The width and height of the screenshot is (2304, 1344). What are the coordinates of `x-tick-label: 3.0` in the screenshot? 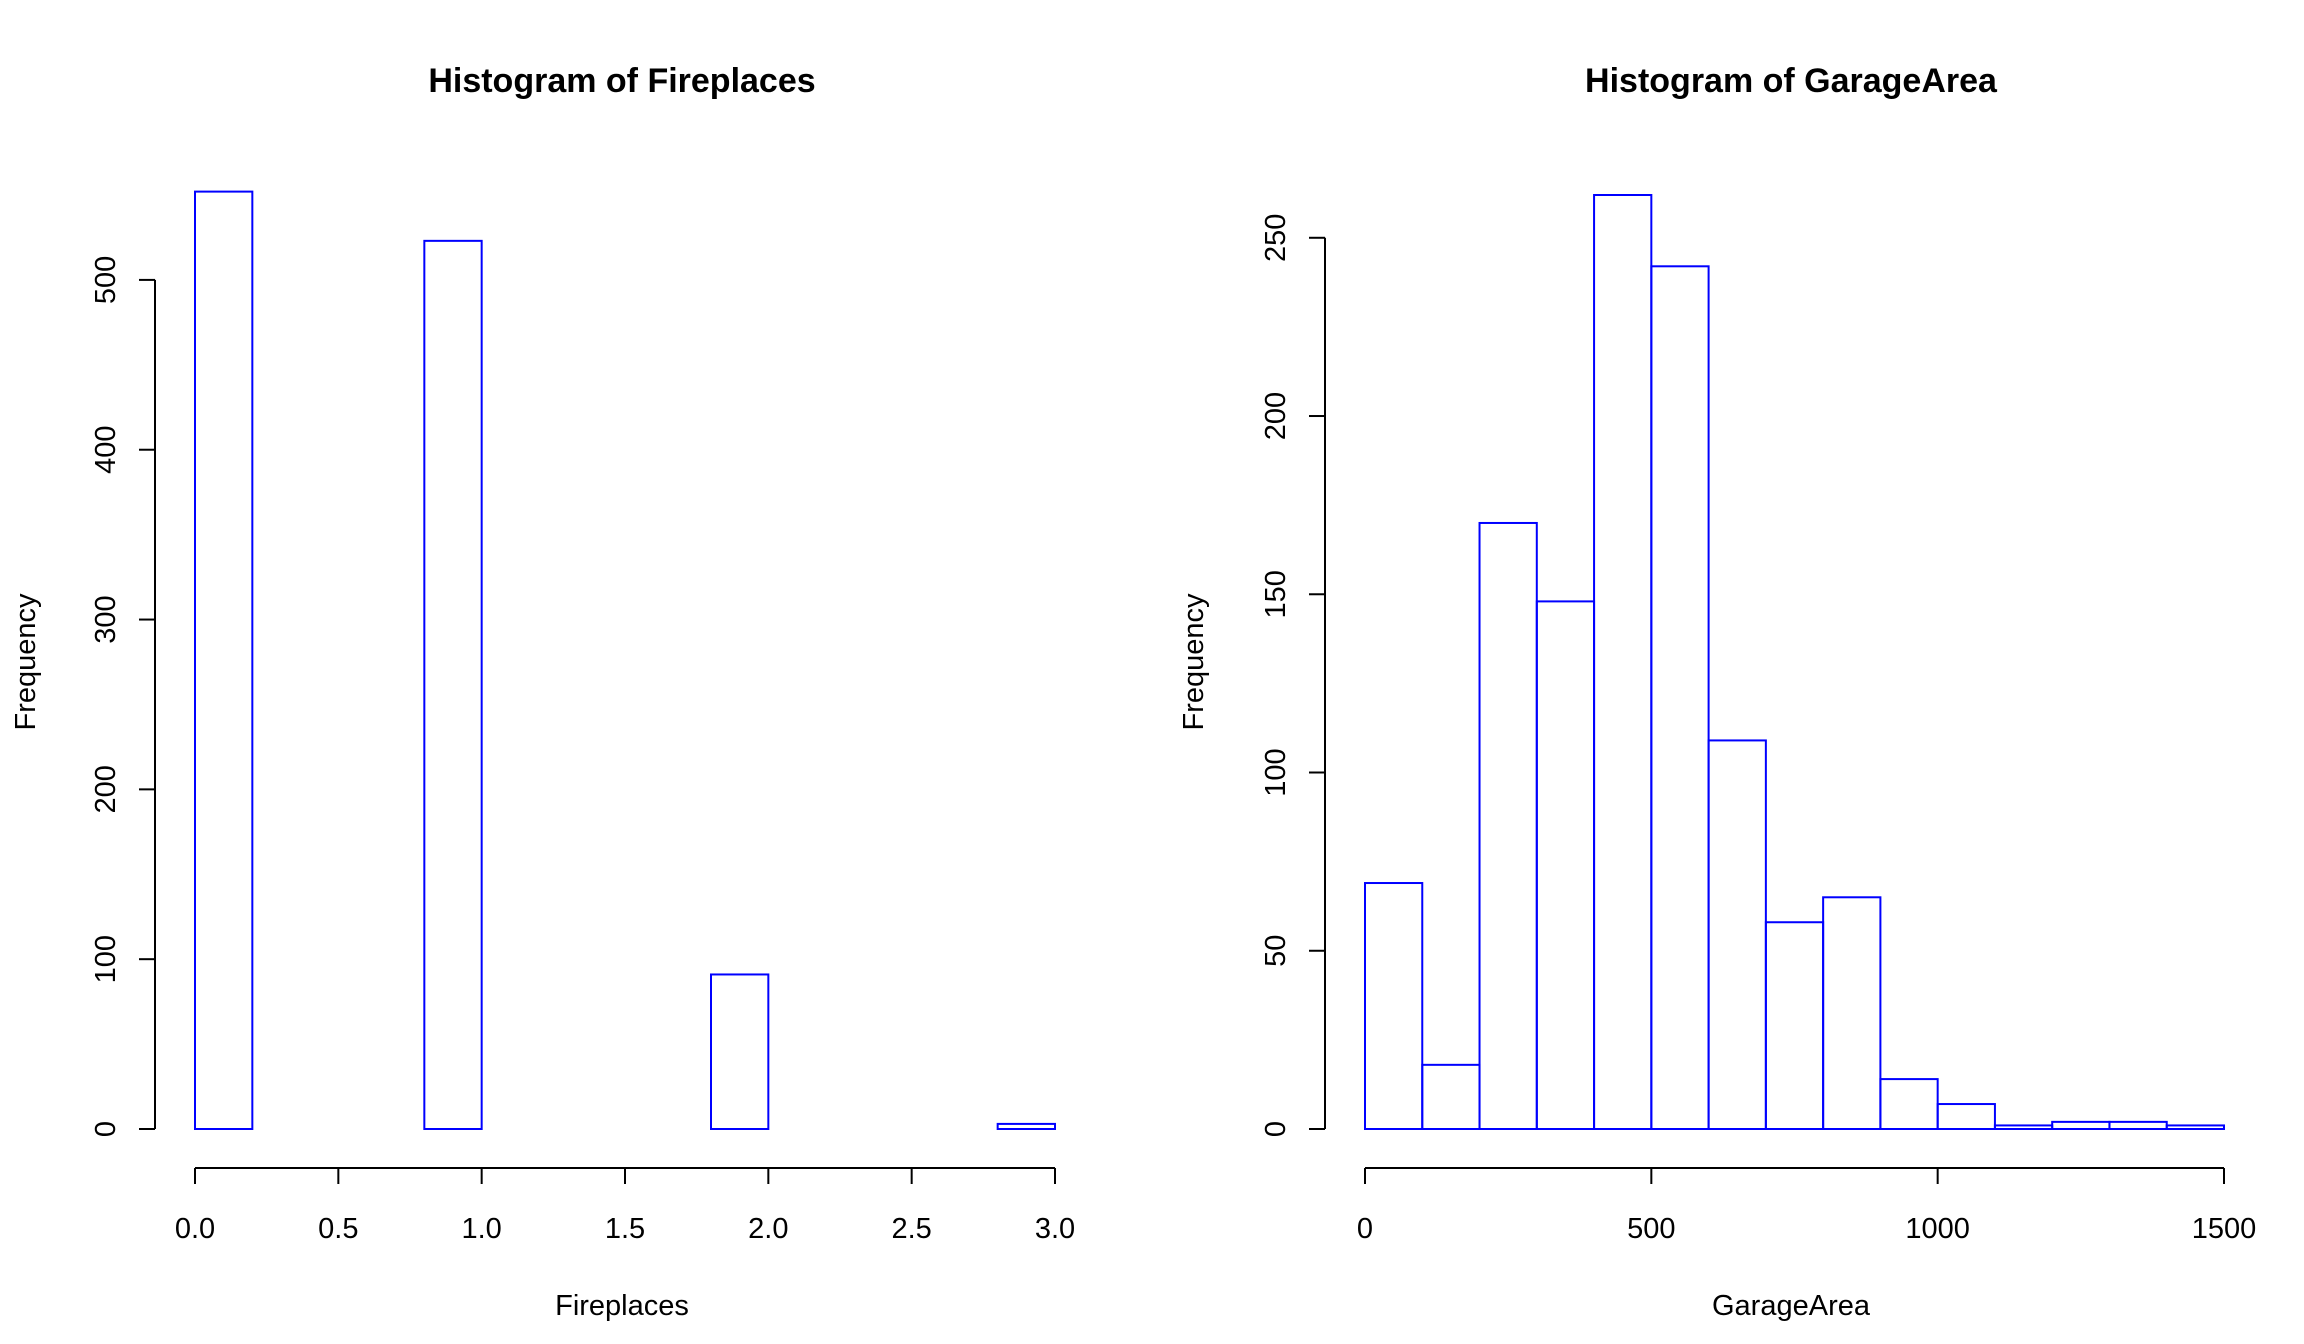 It's located at (1055, 1229).